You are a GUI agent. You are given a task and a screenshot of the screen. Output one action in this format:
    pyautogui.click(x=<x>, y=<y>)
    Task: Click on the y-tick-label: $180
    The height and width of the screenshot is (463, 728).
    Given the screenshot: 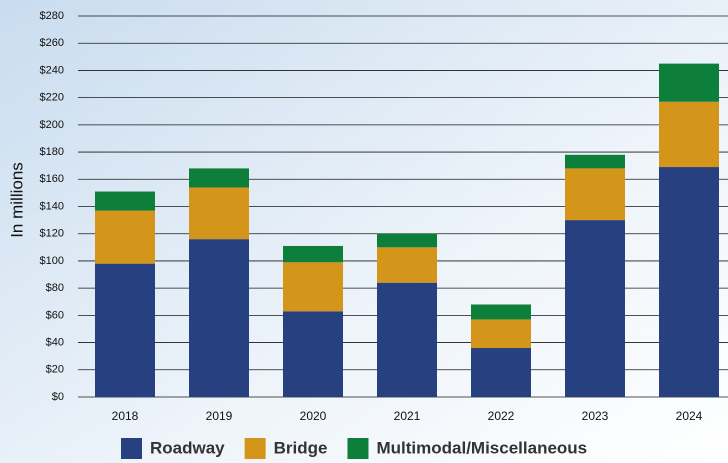 What is the action you would take?
    pyautogui.click(x=52, y=152)
    